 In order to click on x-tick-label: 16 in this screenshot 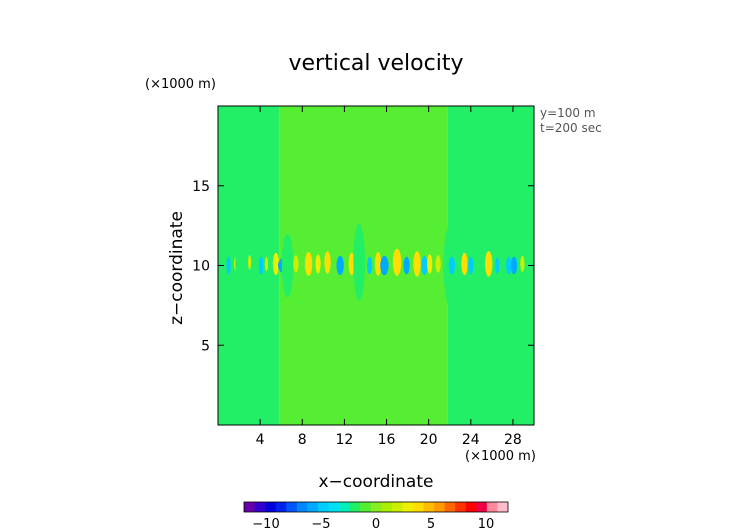, I will do `click(387, 440)`.